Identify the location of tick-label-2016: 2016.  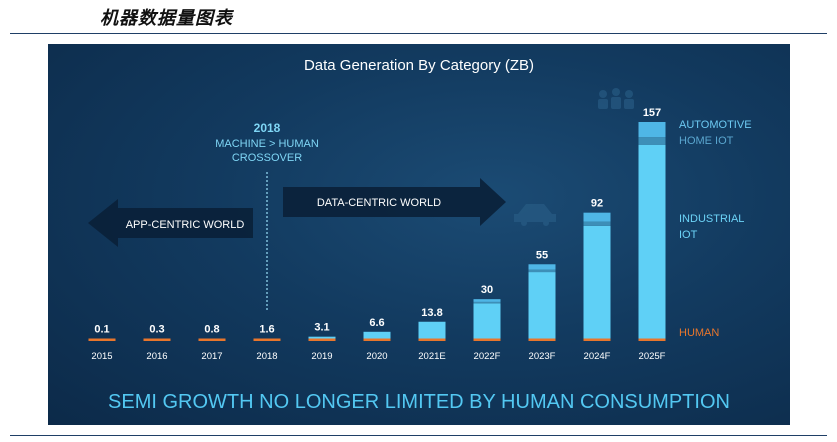
(156, 356).